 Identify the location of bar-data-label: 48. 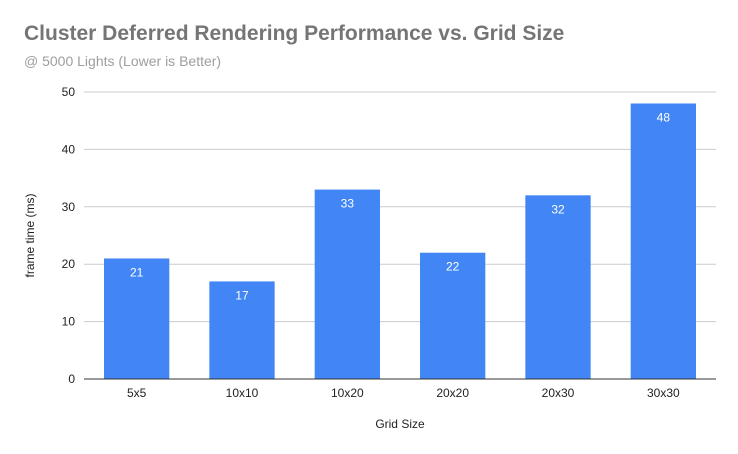
(664, 117).